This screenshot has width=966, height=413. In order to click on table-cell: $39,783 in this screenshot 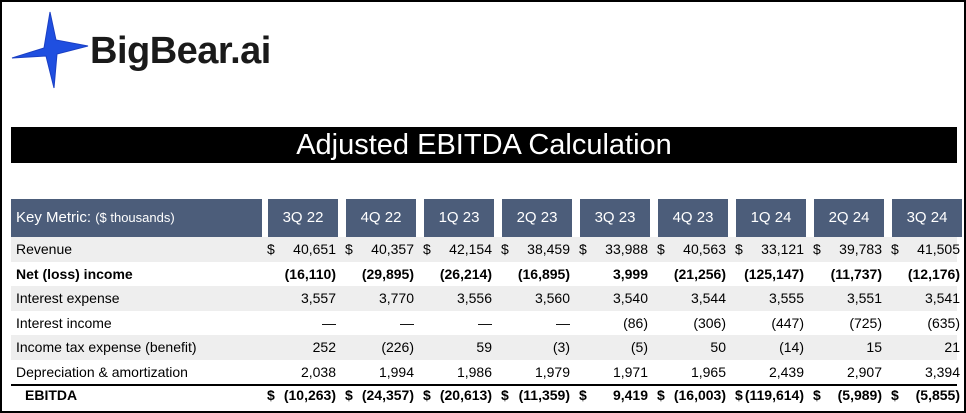, I will do `click(849, 250)`.